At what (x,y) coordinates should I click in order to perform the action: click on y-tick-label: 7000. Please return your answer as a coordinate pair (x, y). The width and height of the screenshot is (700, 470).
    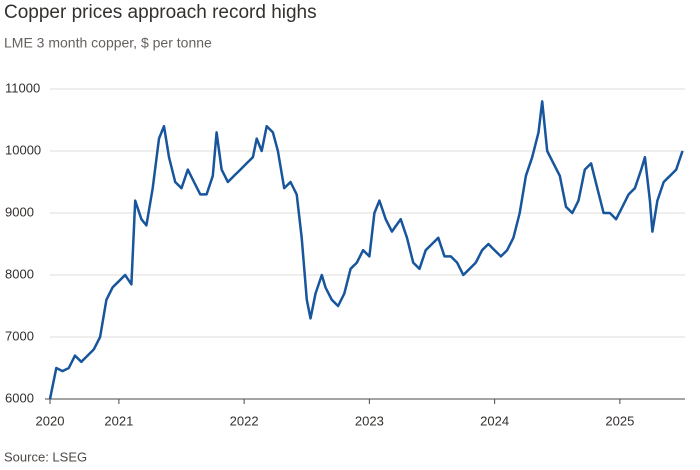
    Looking at the image, I should click on (19, 335).